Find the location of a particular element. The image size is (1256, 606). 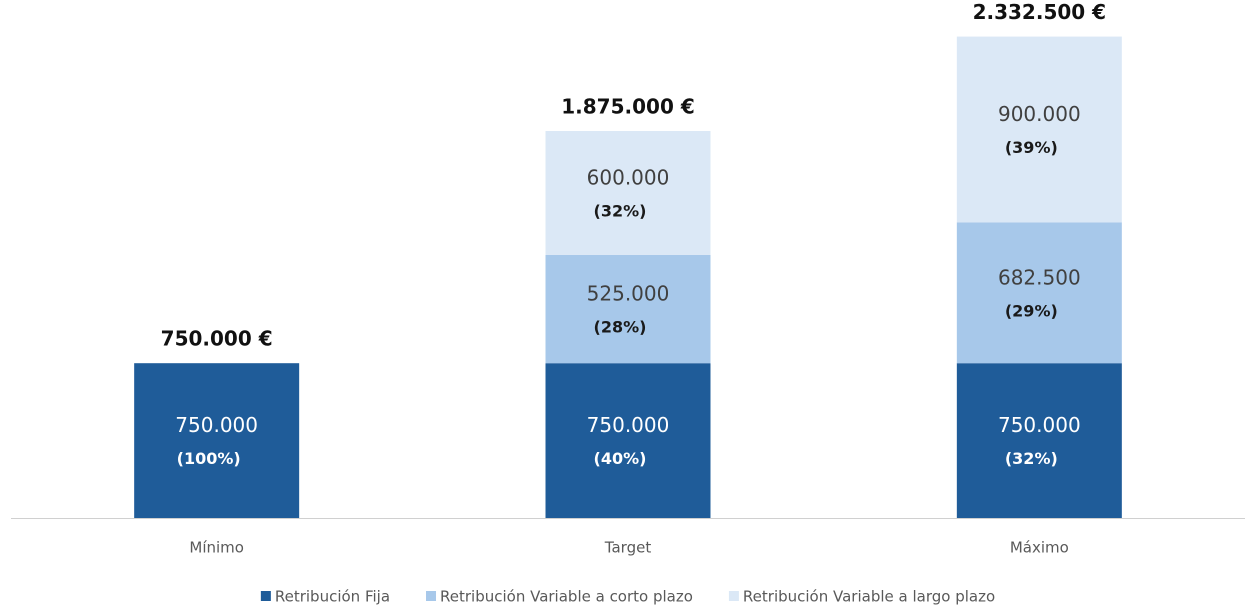

value-label: 600.000 is located at coordinates (628, 177).